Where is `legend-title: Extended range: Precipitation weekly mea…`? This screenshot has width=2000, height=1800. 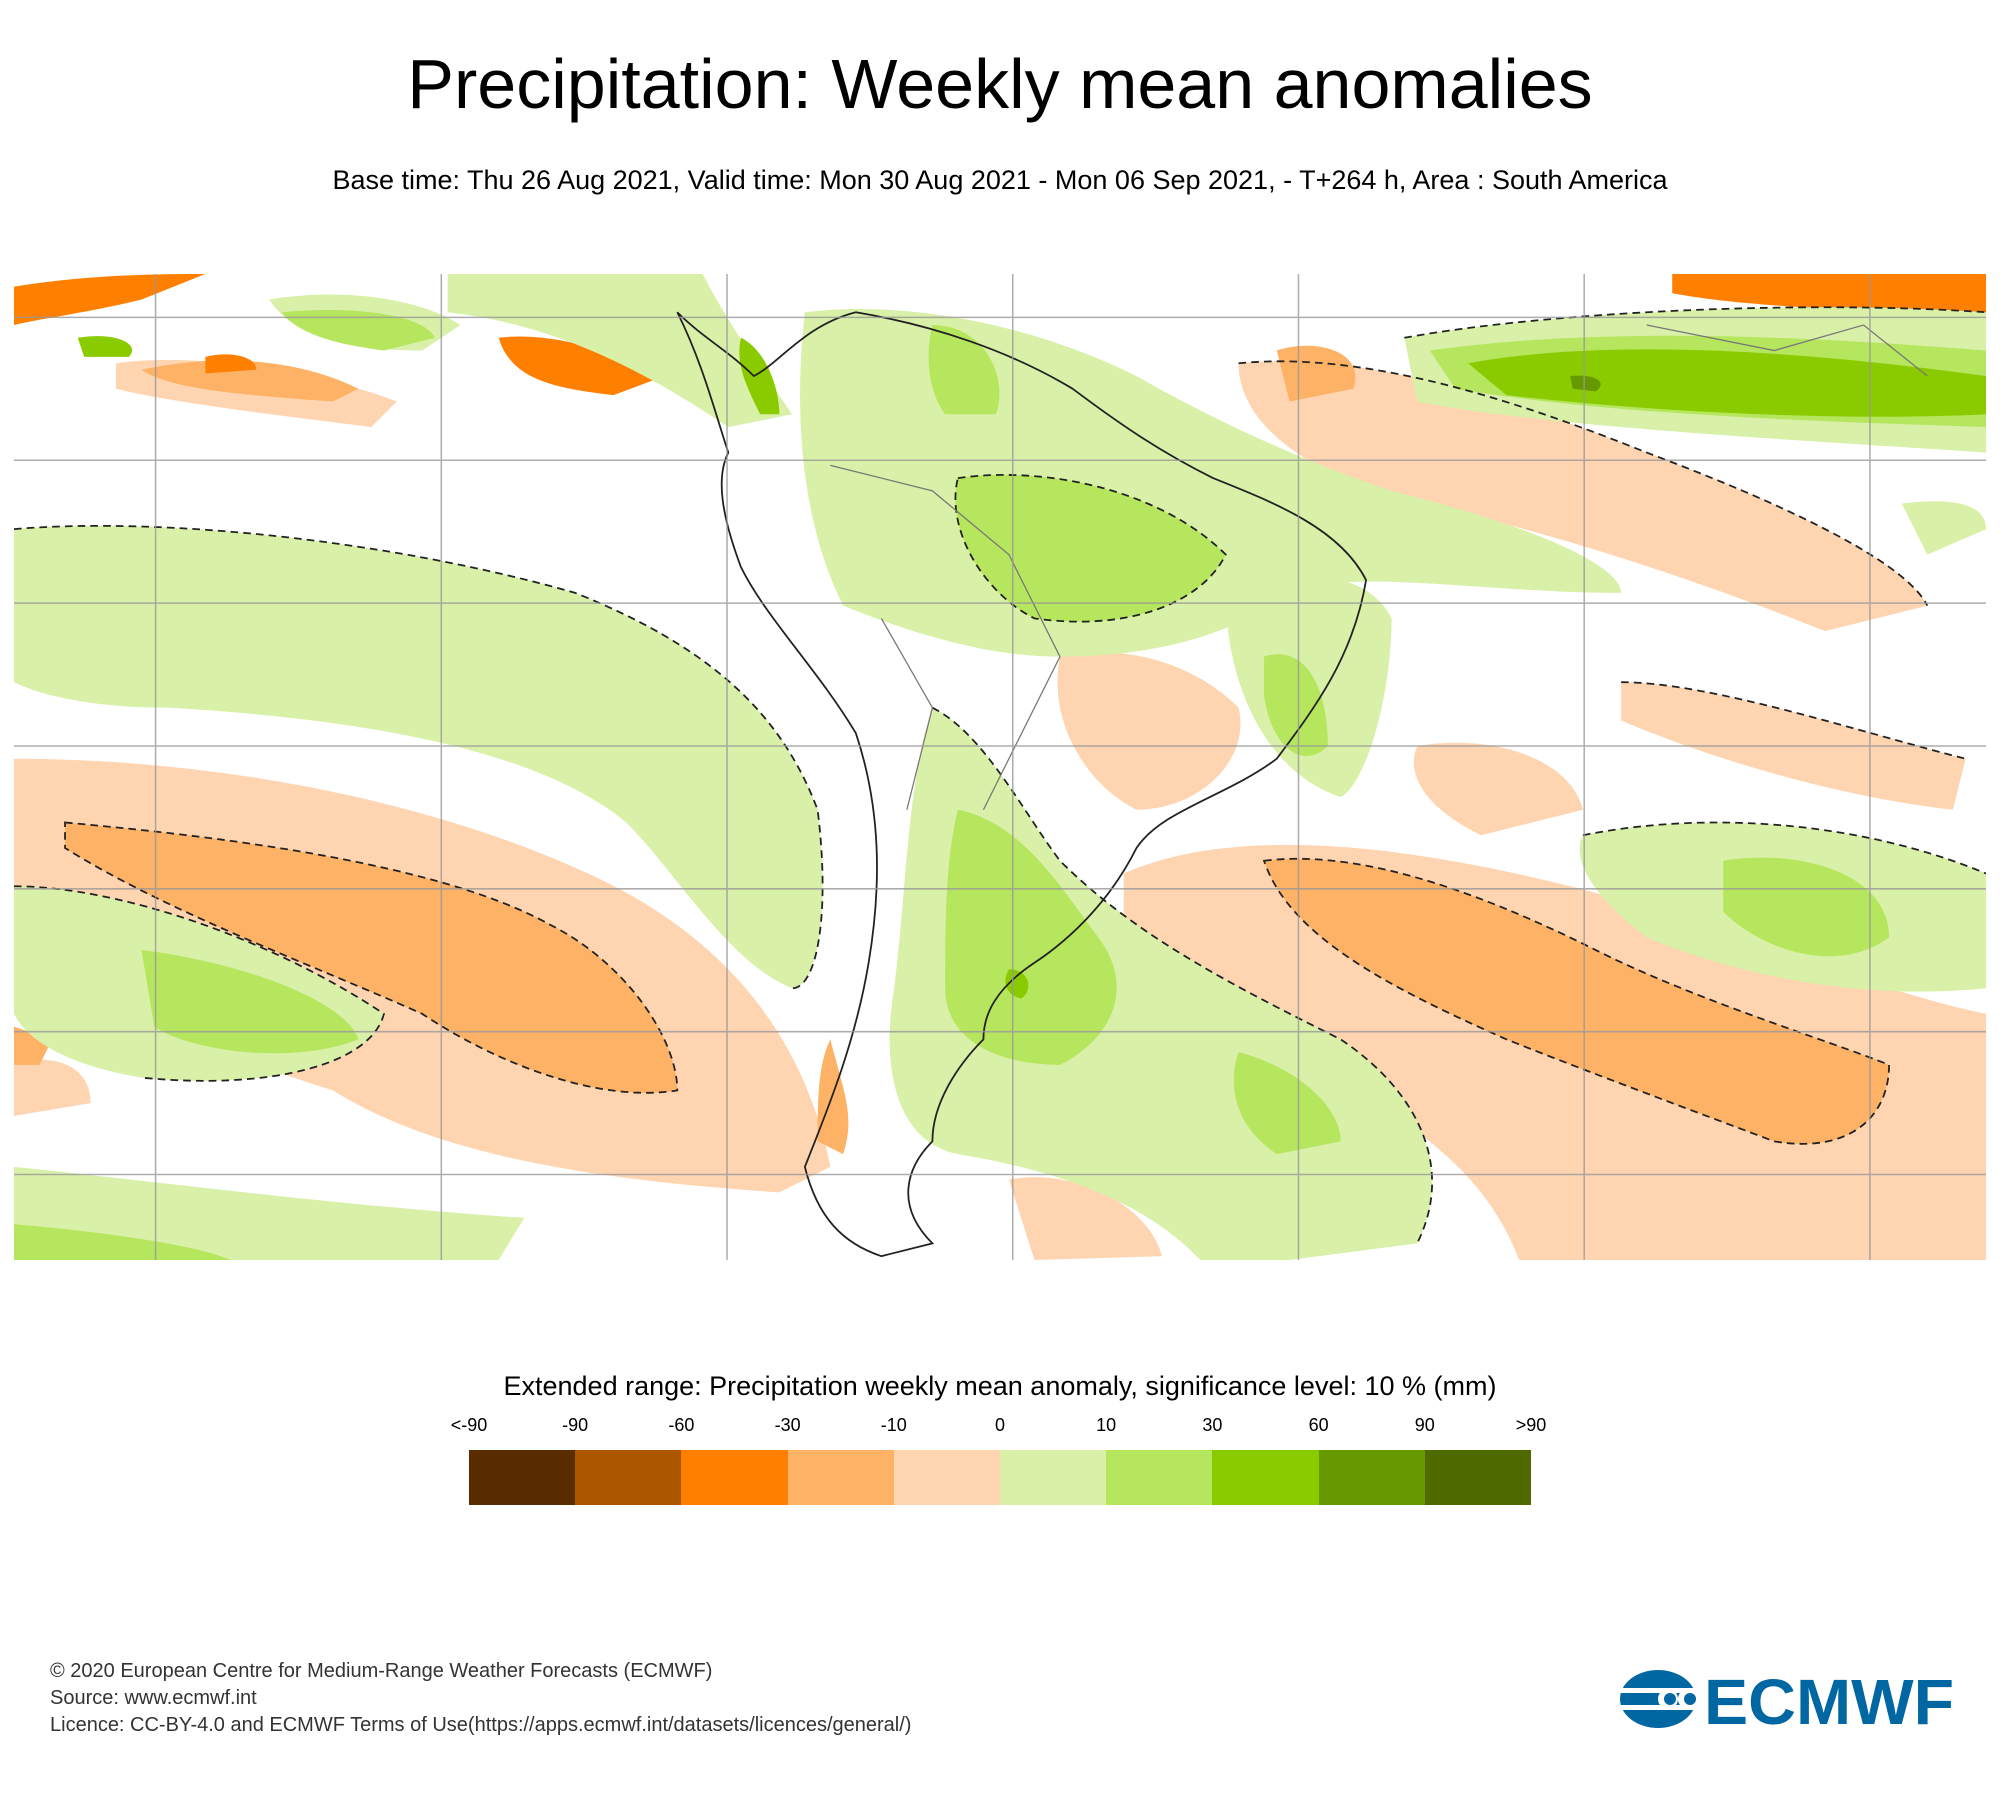
legend-title: Extended range: Precipitation weekly mea… is located at coordinates (1000, 1386).